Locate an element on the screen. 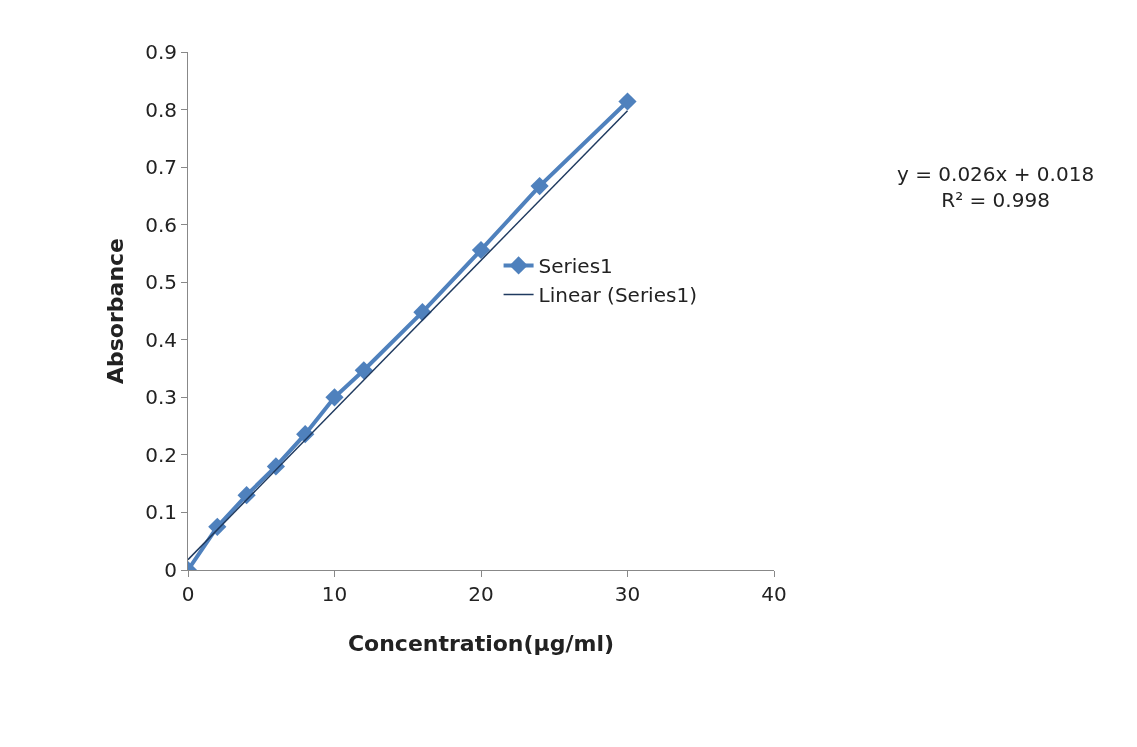 The width and height of the screenshot is (1137, 747). y-tick-label: 0.2 is located at coordinates (161, 454).